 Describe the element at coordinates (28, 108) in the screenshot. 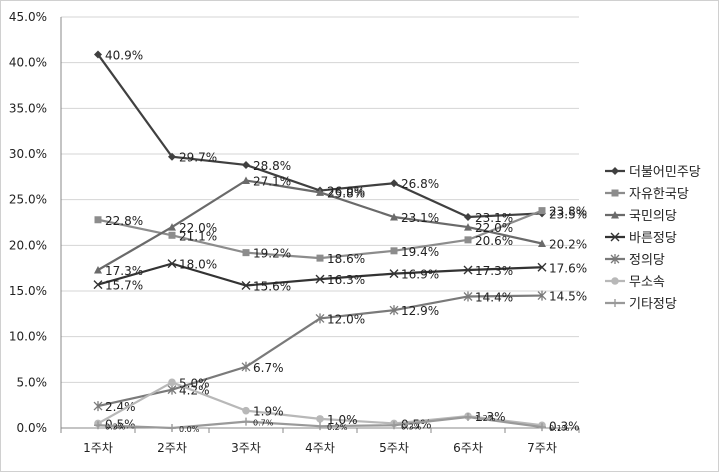

I see `y-tick-label: 35.0%` at that location.